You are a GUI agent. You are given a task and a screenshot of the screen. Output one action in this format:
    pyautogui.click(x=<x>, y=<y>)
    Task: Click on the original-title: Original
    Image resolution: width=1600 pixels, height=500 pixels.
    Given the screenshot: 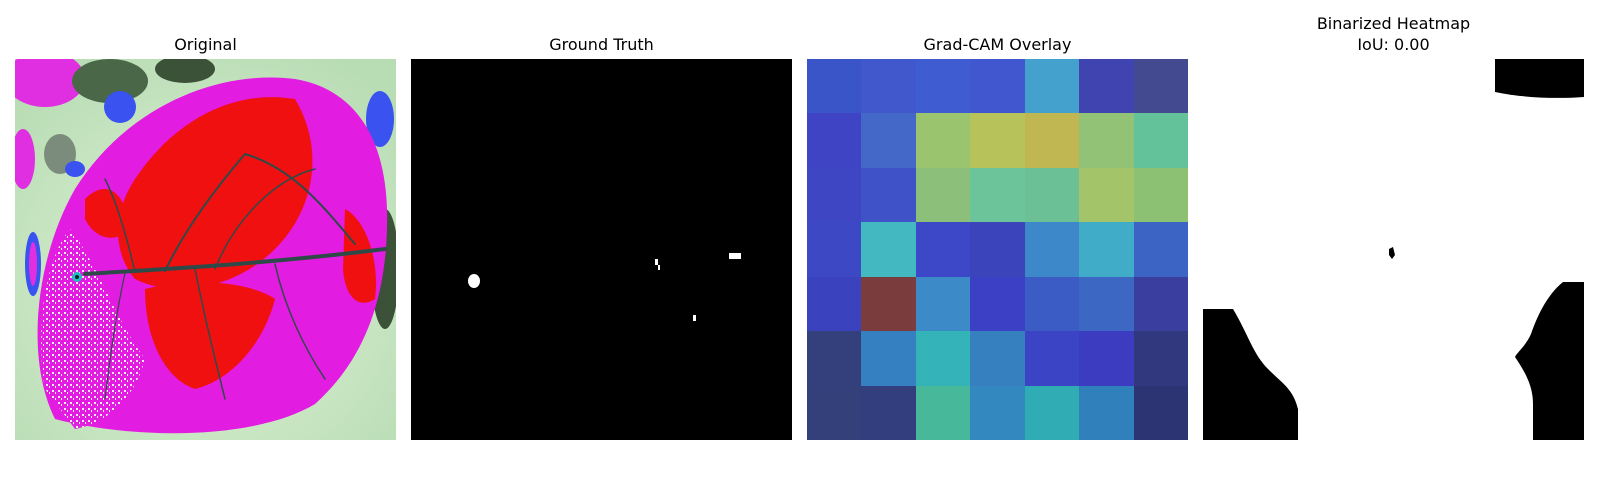 What is the action you would take?
    pyautogui.click(x=205, y=44)
    